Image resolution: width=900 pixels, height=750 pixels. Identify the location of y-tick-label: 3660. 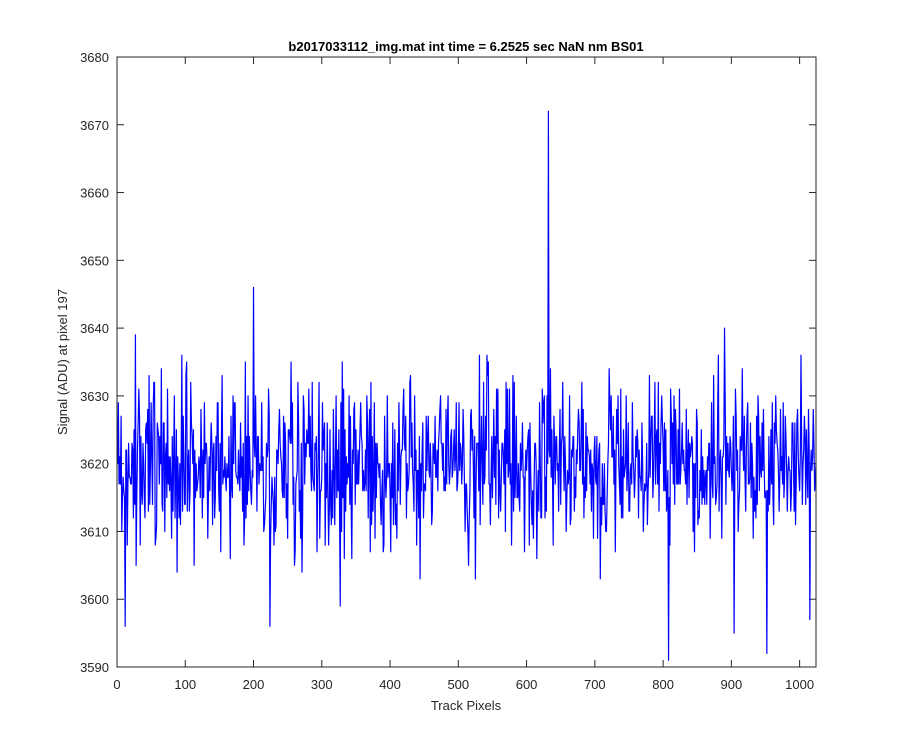
(94, 193).